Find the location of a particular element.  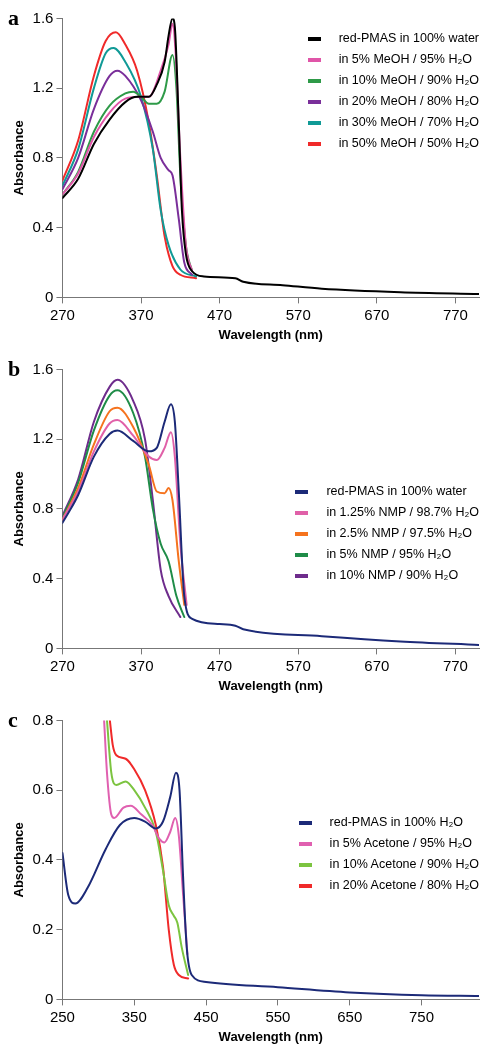

x-tick-label: 750 is located at coordinates (422, 1016).